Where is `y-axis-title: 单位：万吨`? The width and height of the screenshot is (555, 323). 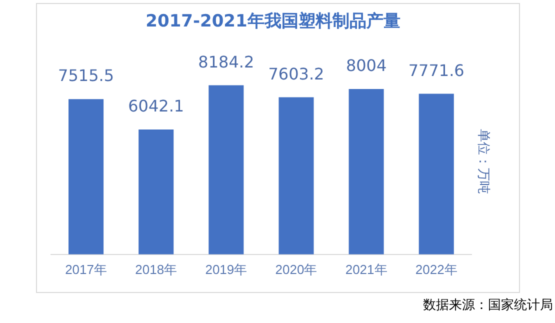
y-axis-title: 单位：万吨 is located at coordinates (484, 161).